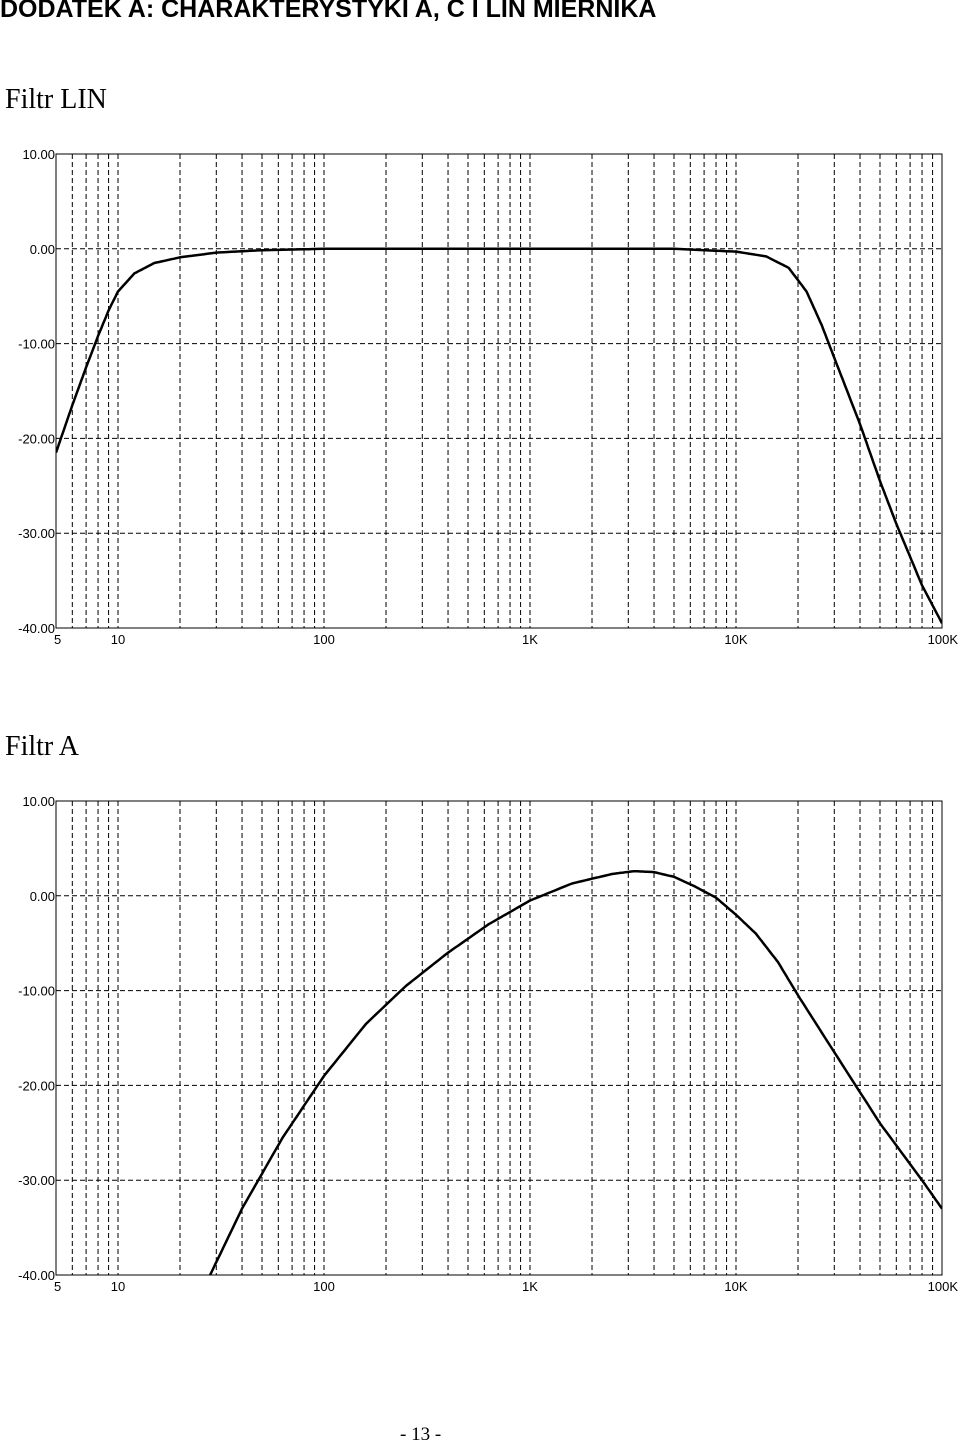 This screenshot has width=960, height=1446. What do you see at coordinates (42, 746) in the screenshot?
I see `section-title-a: Filtr A` at bounding box center [42, 746].